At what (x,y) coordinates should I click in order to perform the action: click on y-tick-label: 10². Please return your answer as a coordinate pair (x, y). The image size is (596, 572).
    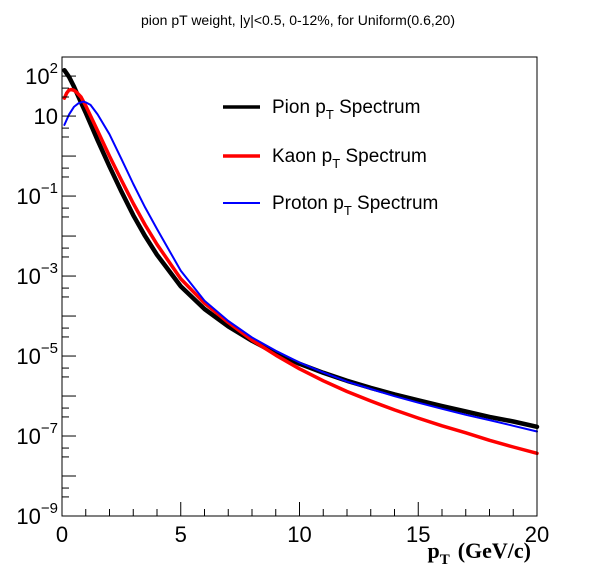
    Looking at the image, I should click on (41, 74).